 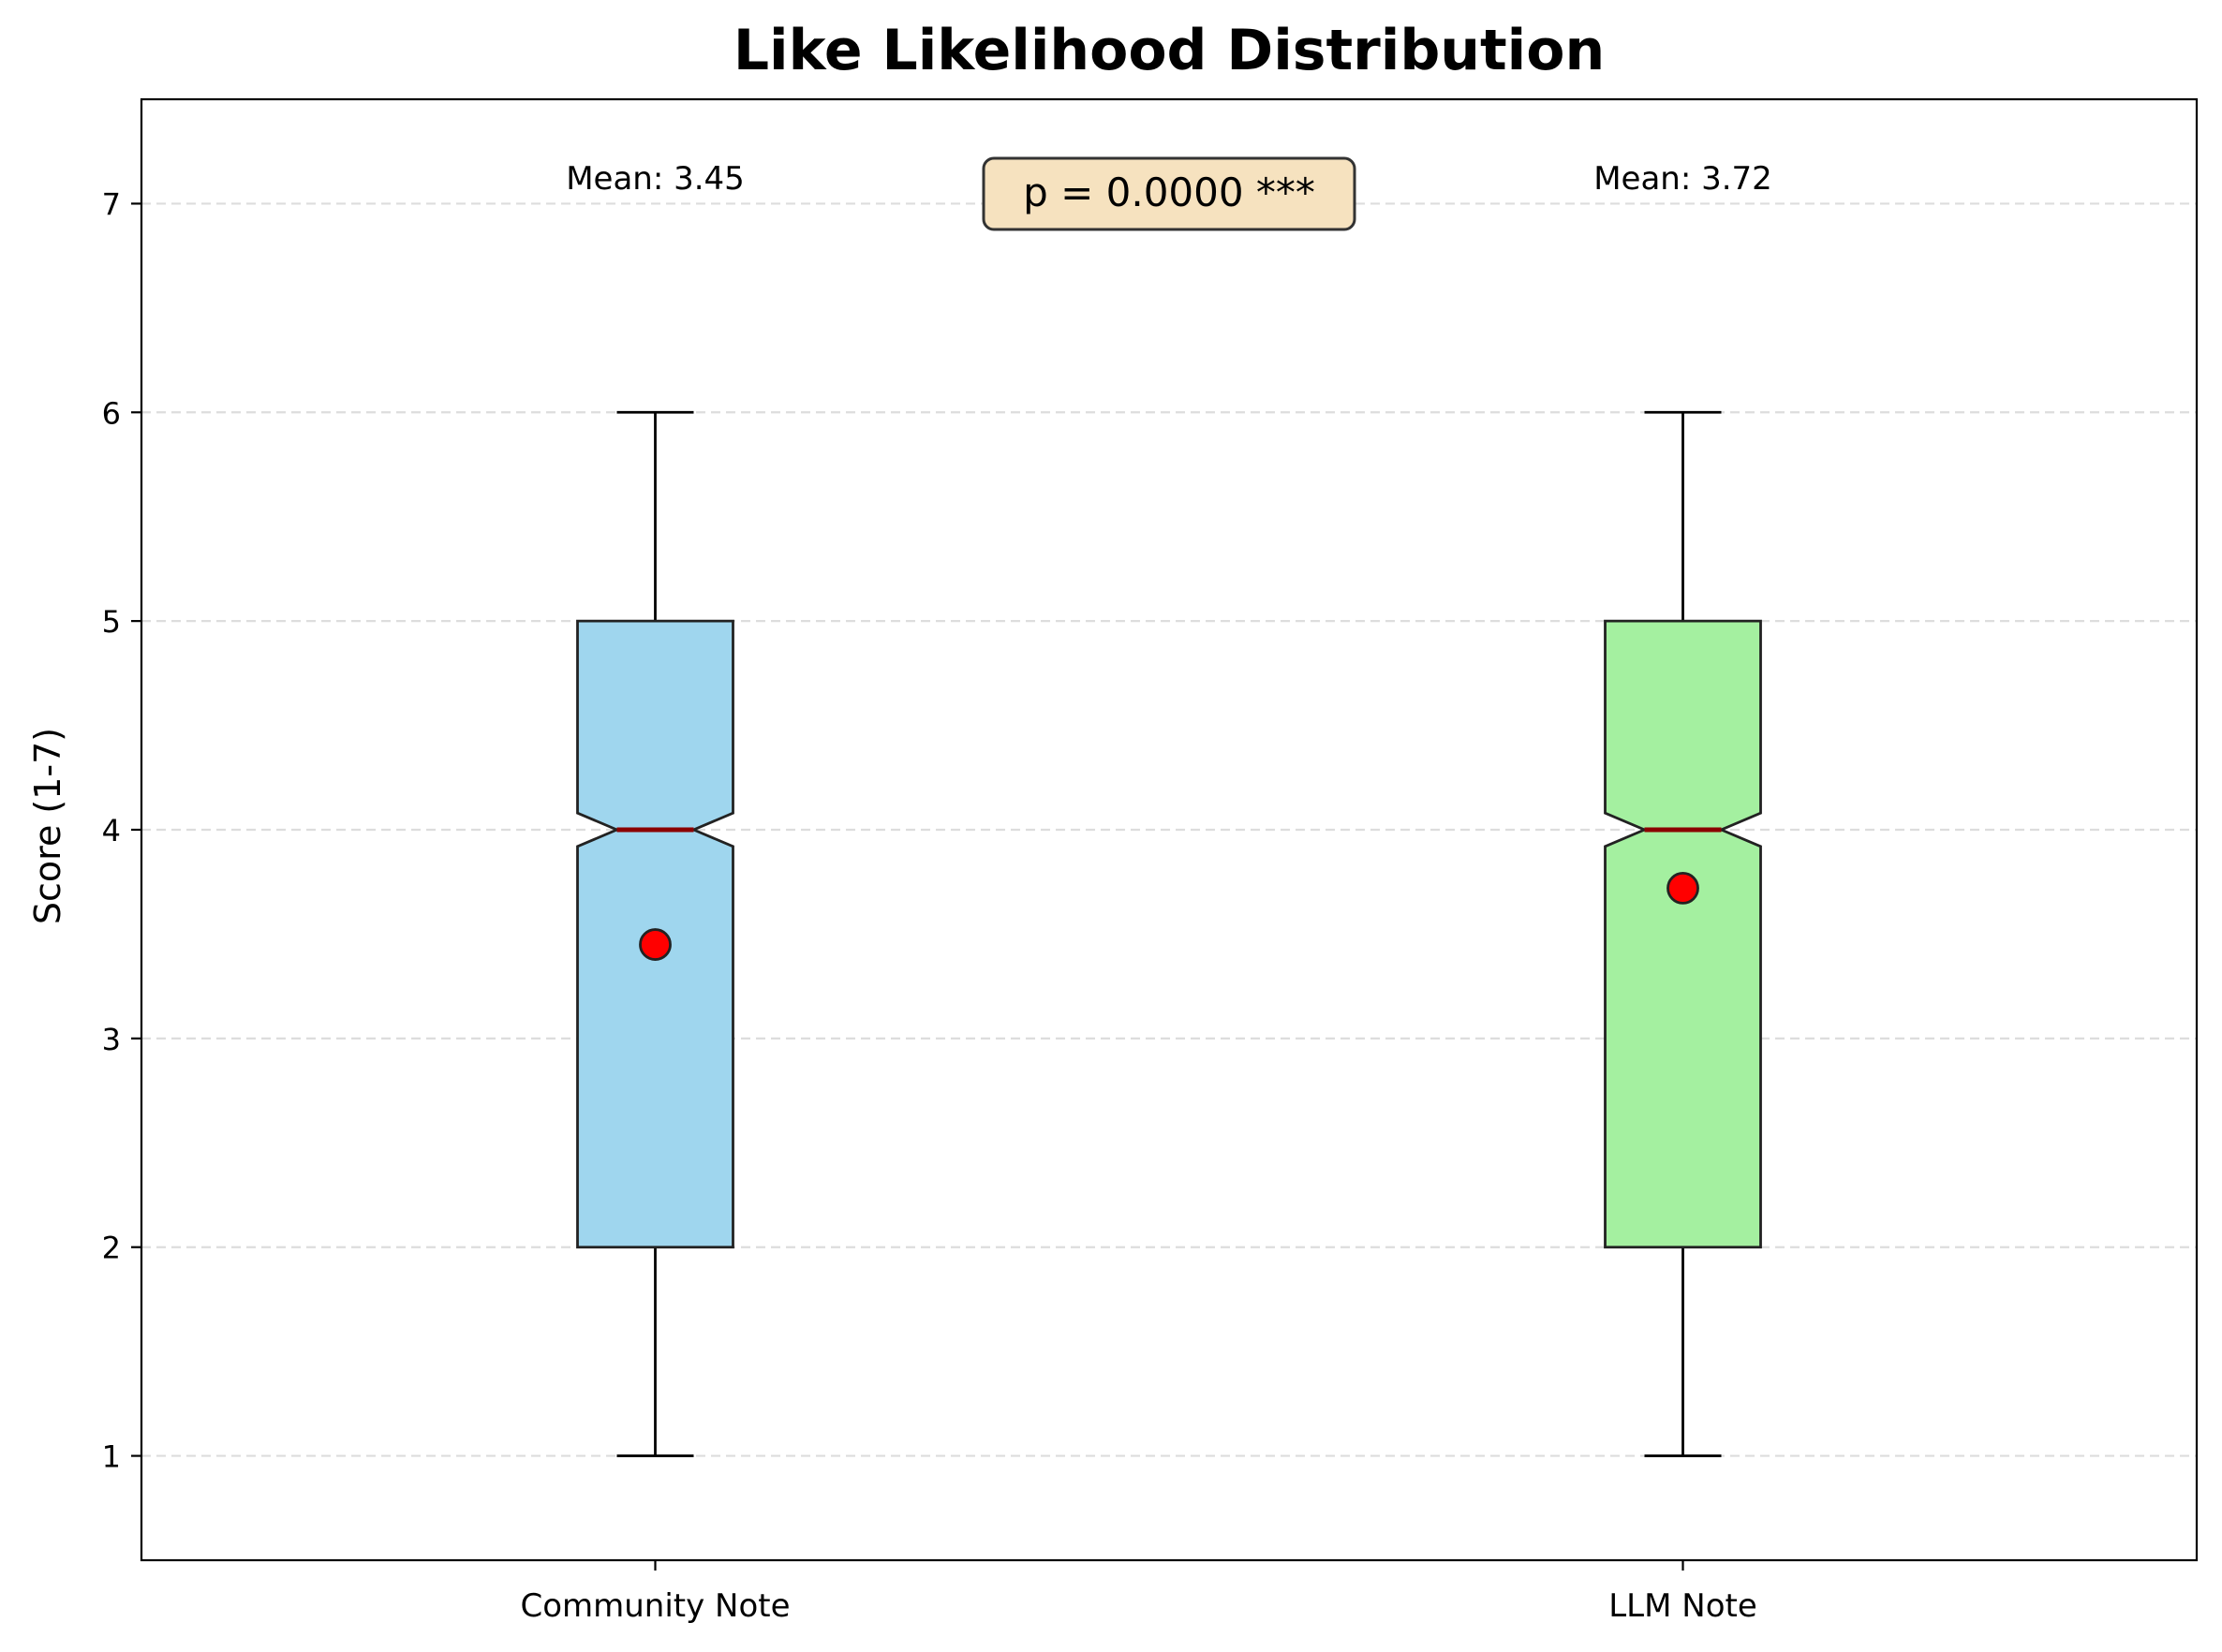 What do you see at coordinates (111, 831) in the screenshot?
I see `y-tick-label: 4` at bounding box center [111, 831].